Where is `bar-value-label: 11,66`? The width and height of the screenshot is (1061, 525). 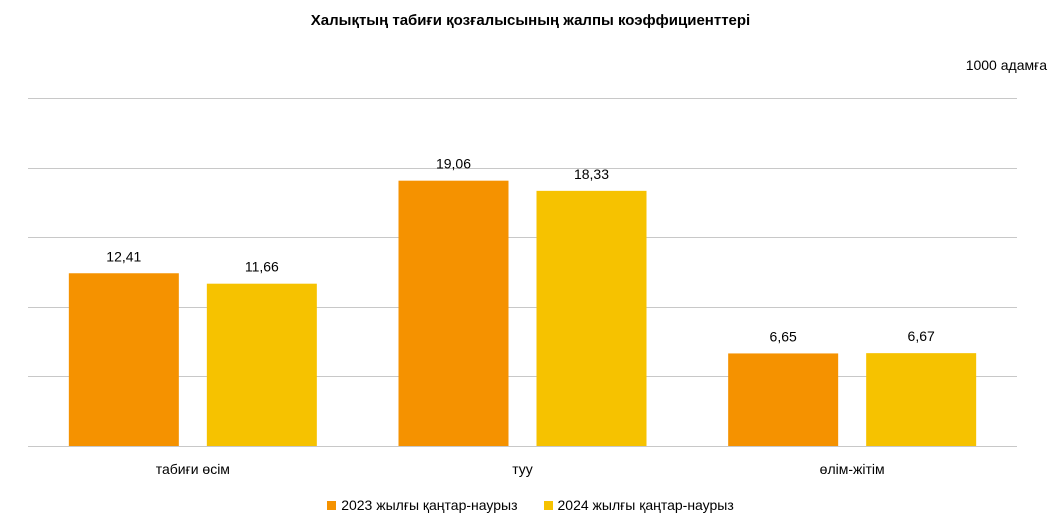
bar-value-label: 11,66 is located at coordinates (262, 267).